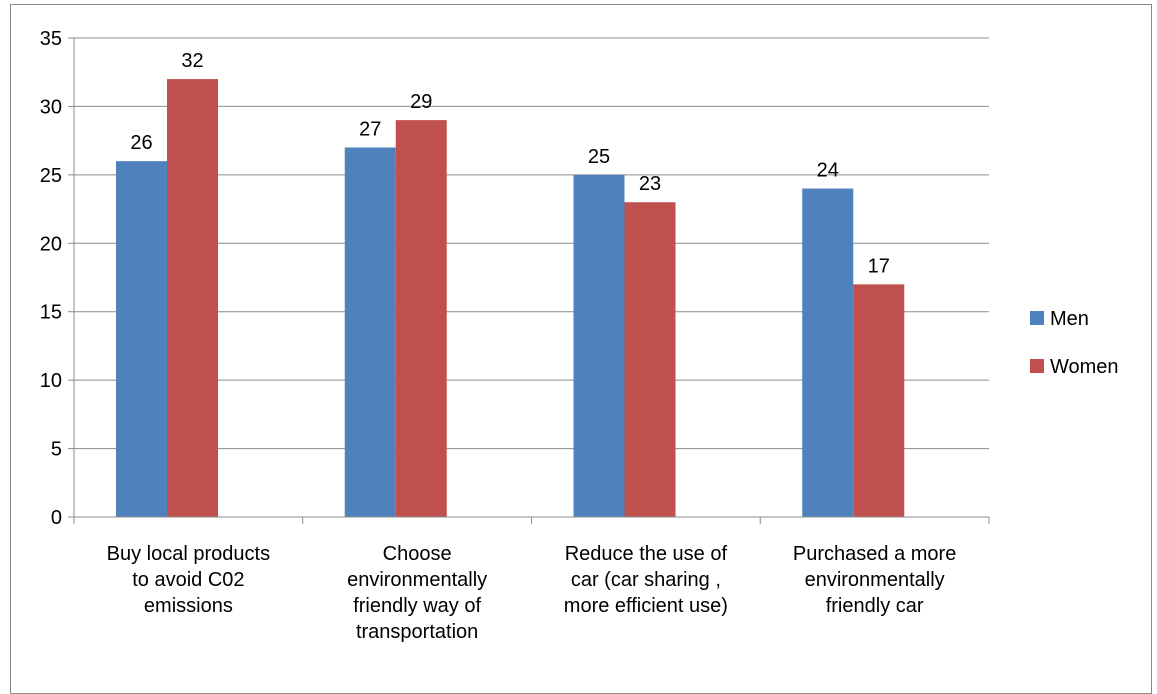 The height and width of the screenshot is (694, 1157). What do you see at coordinates (56, 518) in the screenshot?
I see `y-tick-label: 0` at bounding box center [56, 518].